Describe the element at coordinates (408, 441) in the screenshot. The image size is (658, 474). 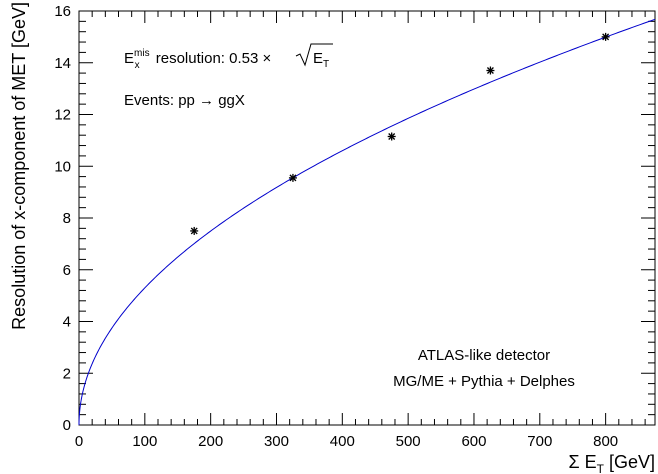
I see `x-tick-label: 500` at that location.